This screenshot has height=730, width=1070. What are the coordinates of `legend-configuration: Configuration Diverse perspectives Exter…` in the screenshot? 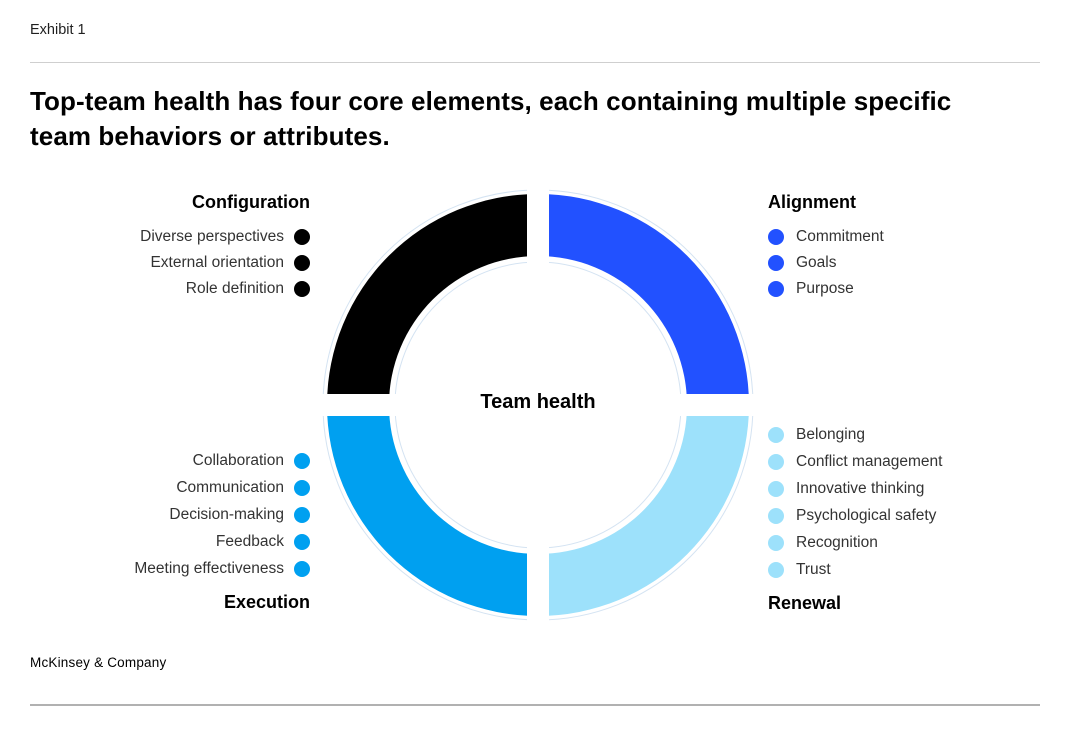 It's located at (172, 246).